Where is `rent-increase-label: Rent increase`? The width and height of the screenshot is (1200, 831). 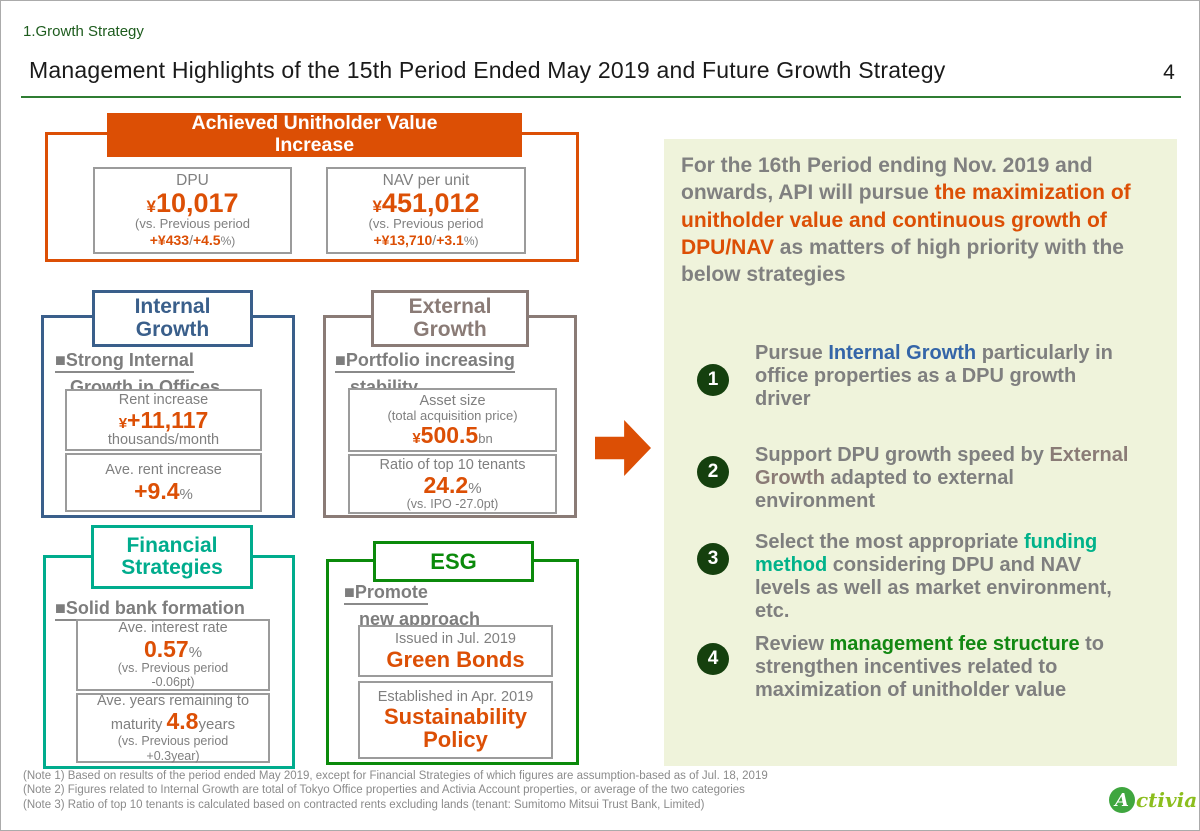
rent-increase-label: Rent increase is located at coordinates (163, 399).